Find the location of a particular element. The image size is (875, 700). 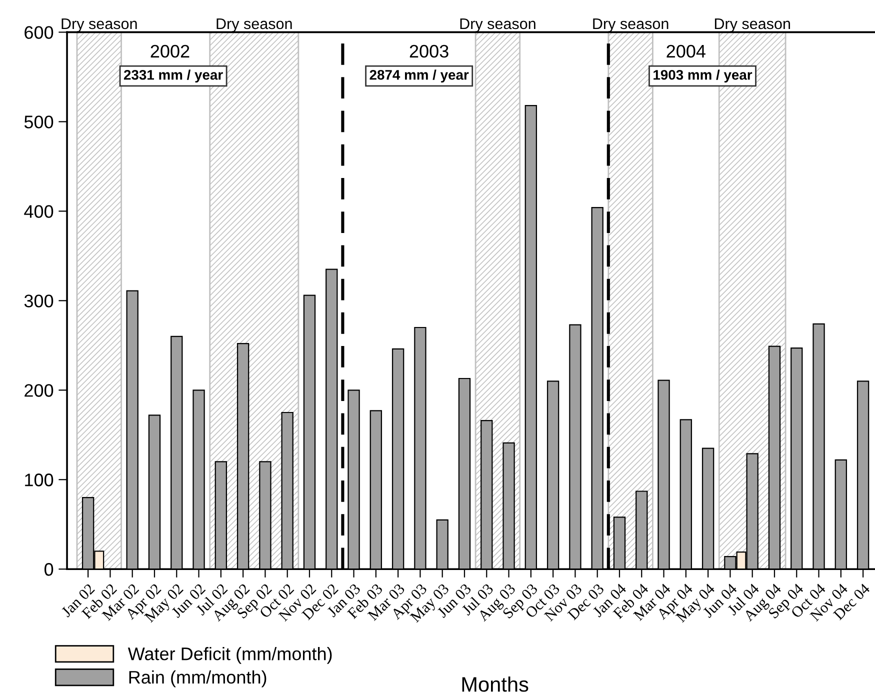

legend-label: Rain (mm/month) is located at coordinates (197, 679).